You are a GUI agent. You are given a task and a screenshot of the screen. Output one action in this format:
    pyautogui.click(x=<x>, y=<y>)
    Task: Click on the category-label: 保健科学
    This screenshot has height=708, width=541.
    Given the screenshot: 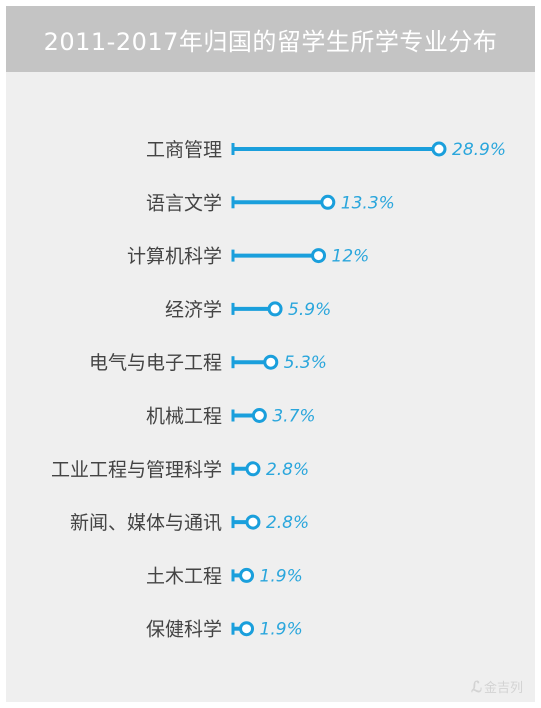 What is the action you would take?
    pyautogui.click(x=184, y=630)
    